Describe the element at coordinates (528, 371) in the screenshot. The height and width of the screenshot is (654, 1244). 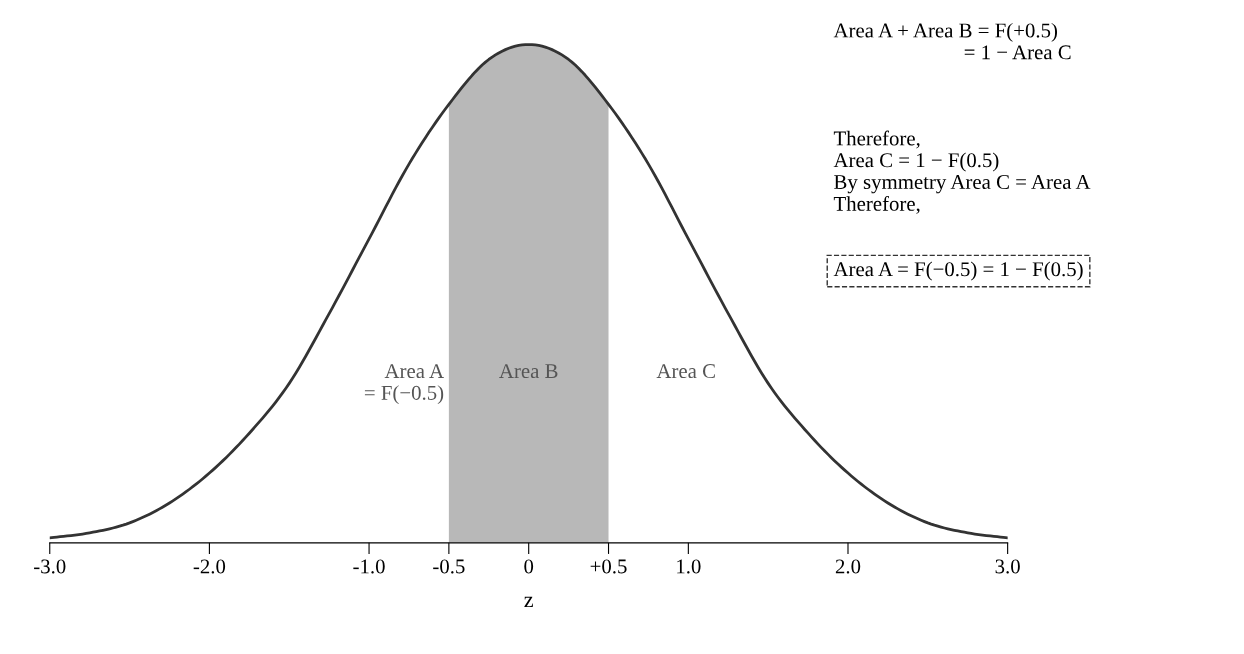
I see `annotation: Area B` at that location.